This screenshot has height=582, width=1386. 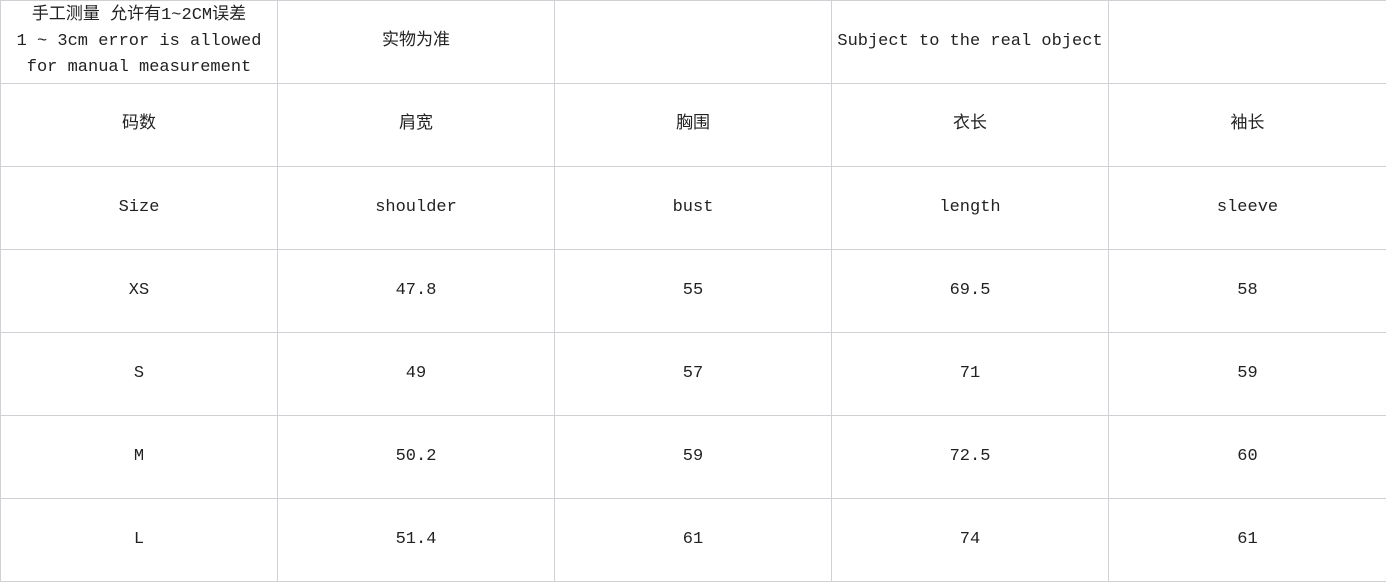 I want to click on table-row: S 49 57 71 59, so click(x=693, y=374).